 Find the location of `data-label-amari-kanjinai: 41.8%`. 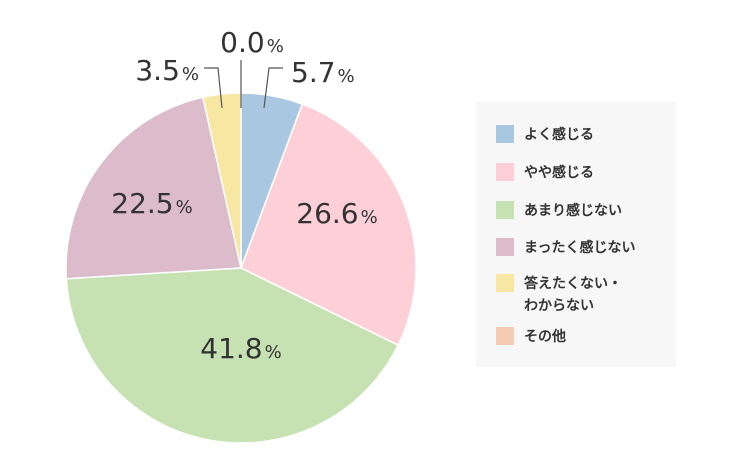

data-label-amari-kanjinai: 41.8% is located at coordinates (240, 348).